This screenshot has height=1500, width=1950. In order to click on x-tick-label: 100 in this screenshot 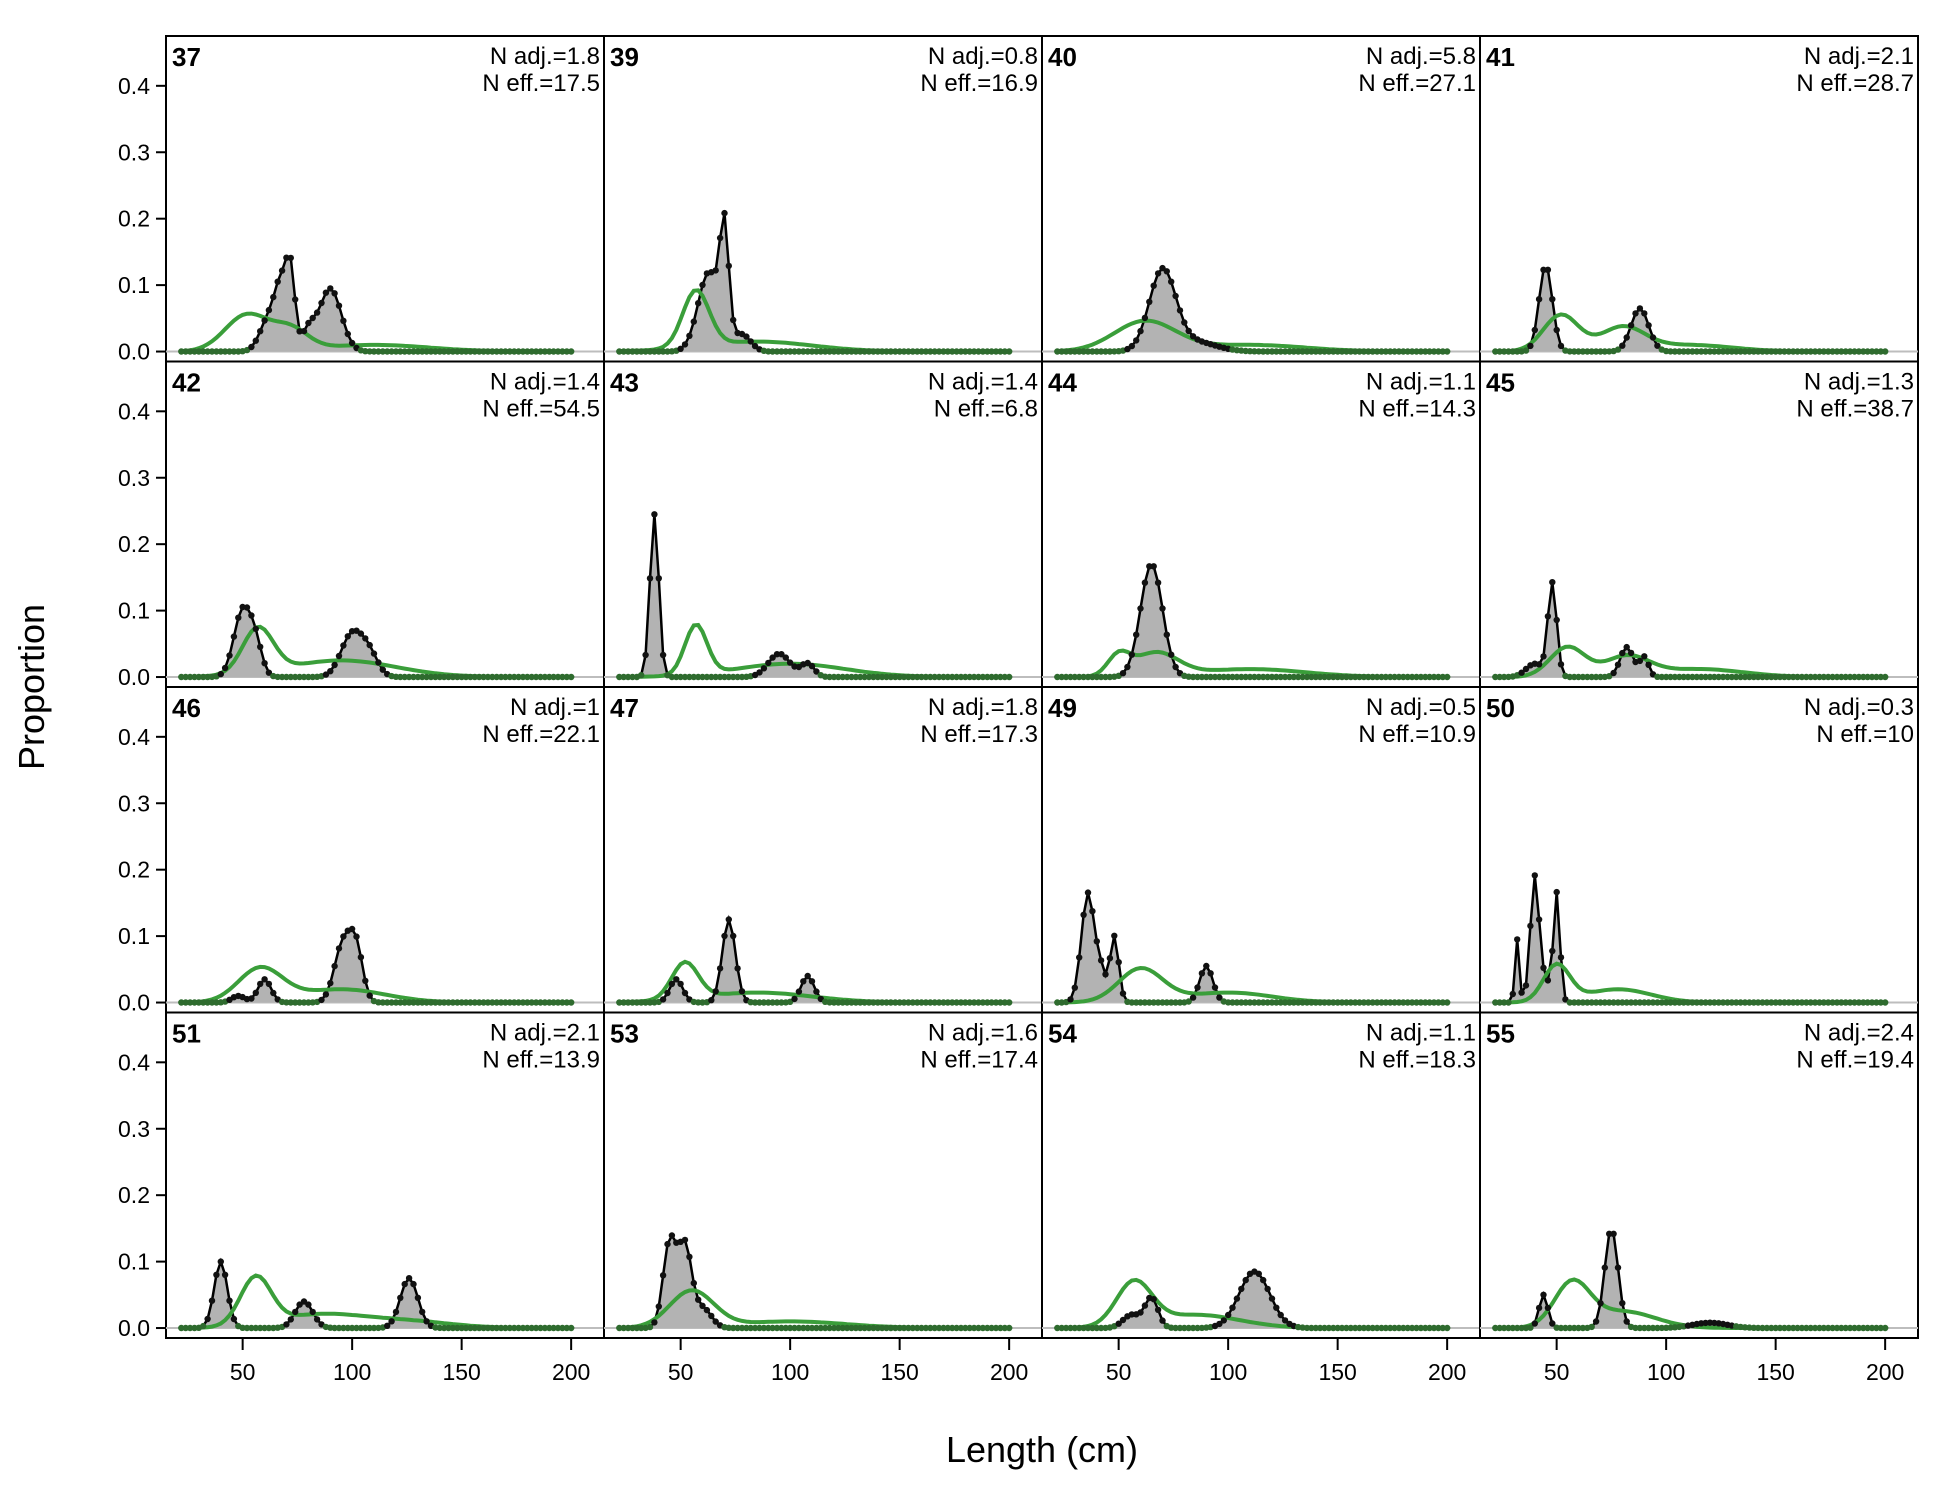, I will do `click(352, 1372)`.